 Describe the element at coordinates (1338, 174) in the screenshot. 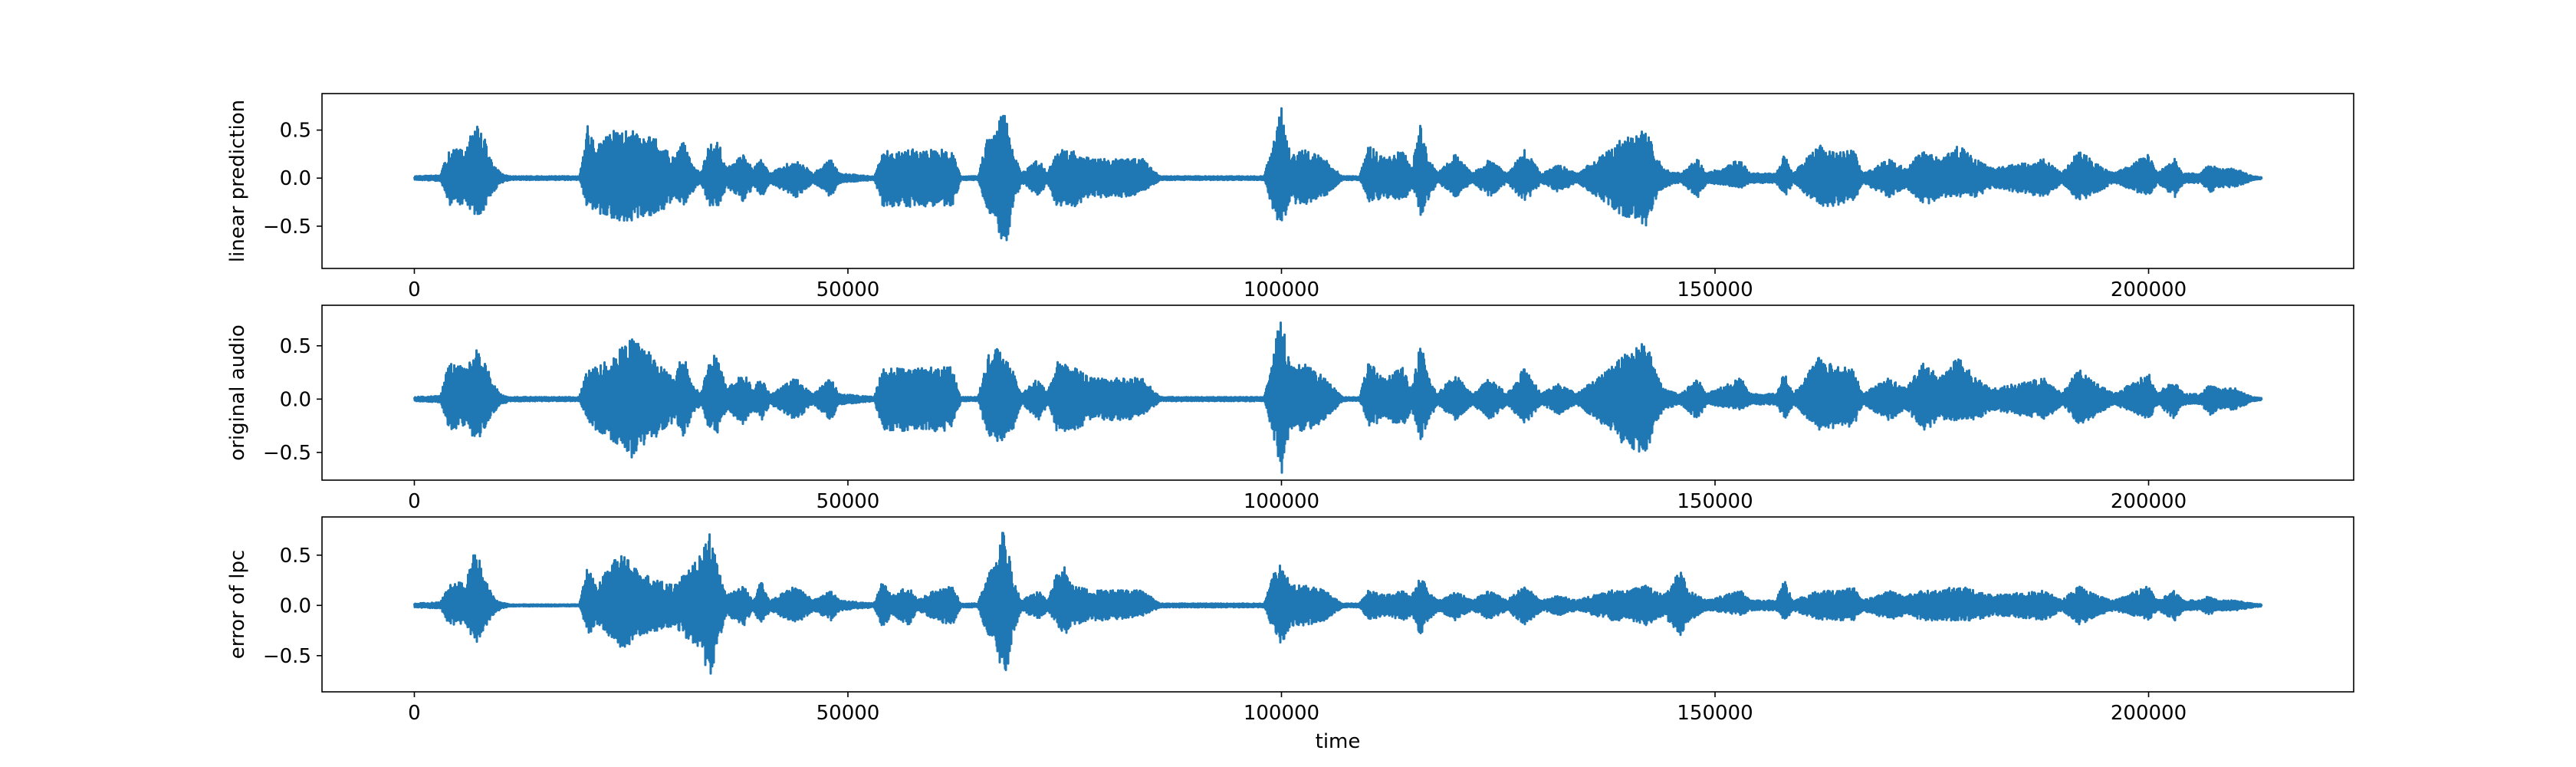

I see `series-line-lp` at that location.